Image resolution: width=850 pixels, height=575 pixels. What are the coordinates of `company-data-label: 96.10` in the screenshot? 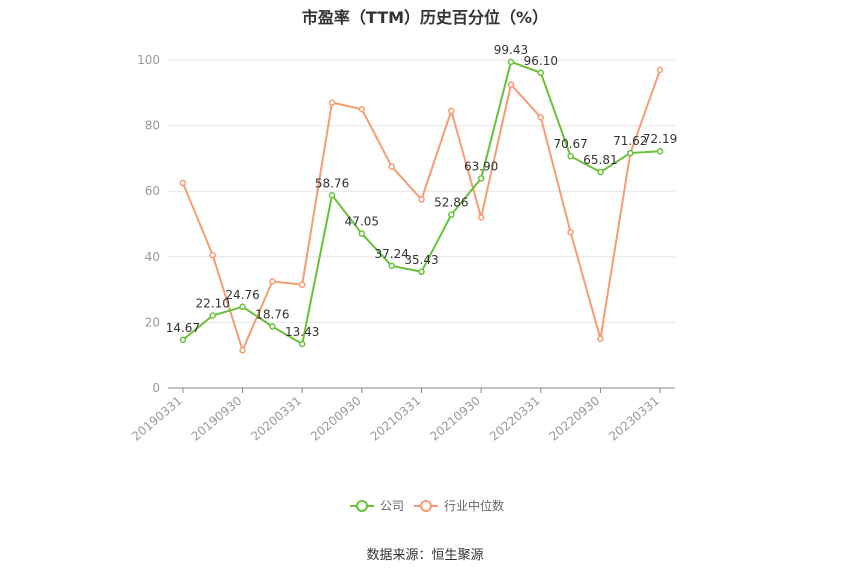 It's located at (541, 61).